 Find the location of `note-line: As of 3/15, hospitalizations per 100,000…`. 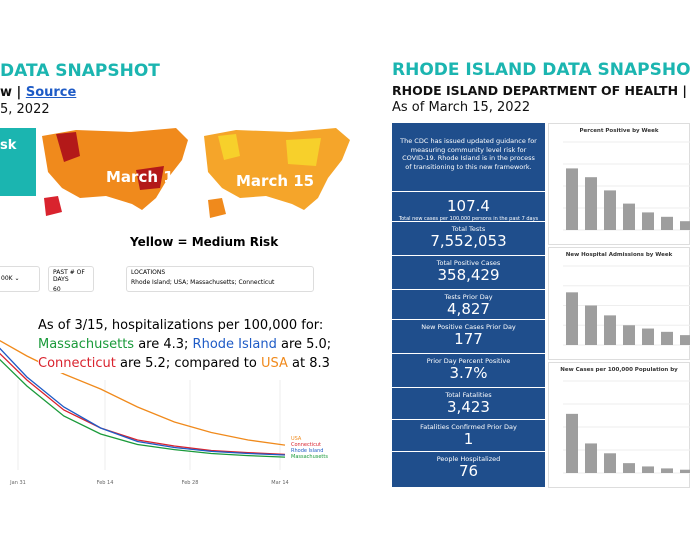

note-line: As of 3/15, hospitalizations per 100,000… is located at coordinates (181, 325).